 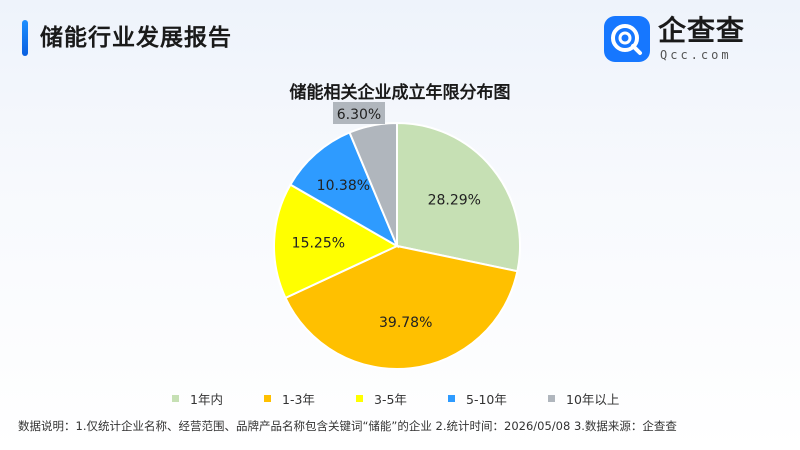 What do you see at coordinates (593, 399) in the screenshot?
I see `legend-label: 10年以上` at bounding box center [593, 399].